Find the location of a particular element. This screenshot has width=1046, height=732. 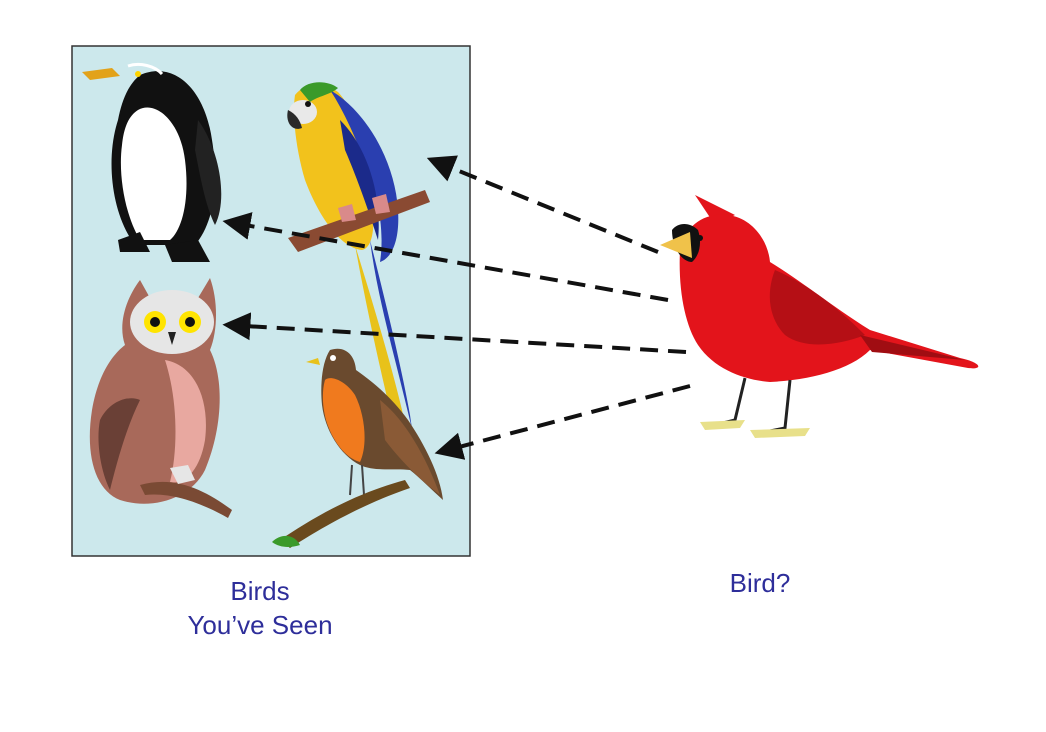

robin-icon is located at coordinates (357, 448).